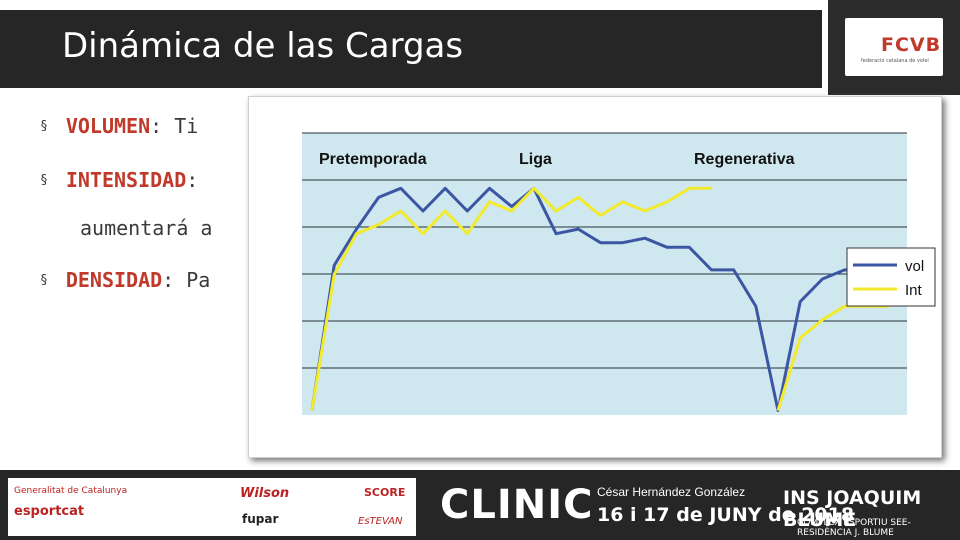 Image resolution: width=960 pixels, height=540 pixels. What do you see at coordinates (385, 492) in the screenshot?
I see `sponsor-score: SCORE` at bounding box center [385, 492].